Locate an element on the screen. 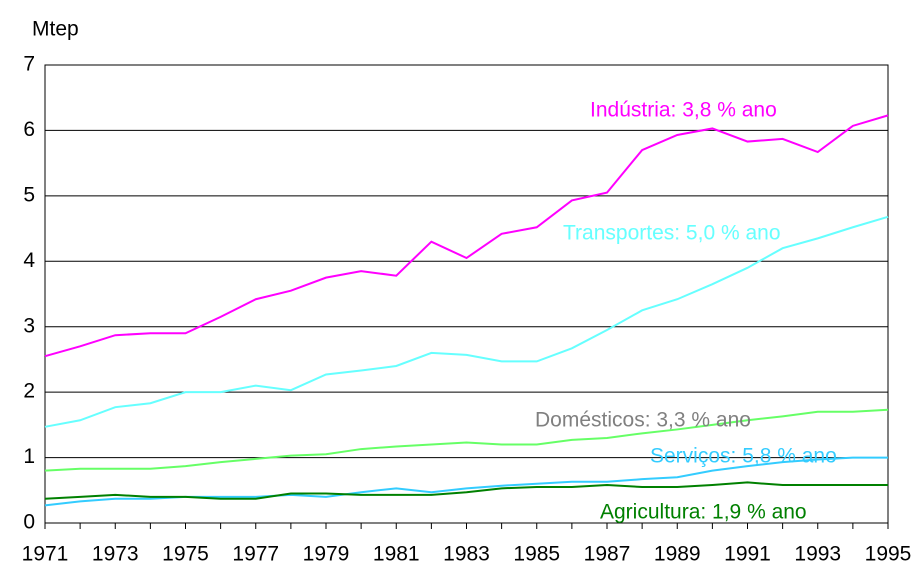 Image resolution: width=924 pixels, height=577 pixels. y-tick-label: 1 is located at coordinates (29, 456).